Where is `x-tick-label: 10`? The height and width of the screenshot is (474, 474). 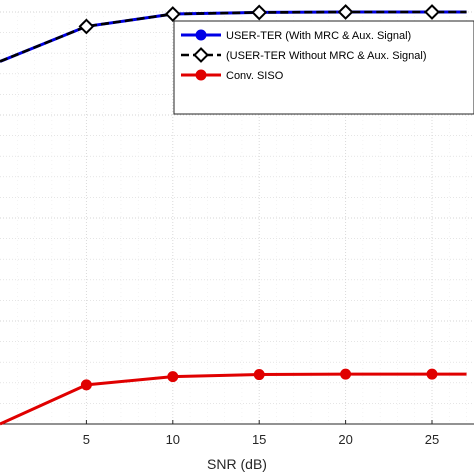 x-tick-label: 10 is located at coordinates (173, 439).